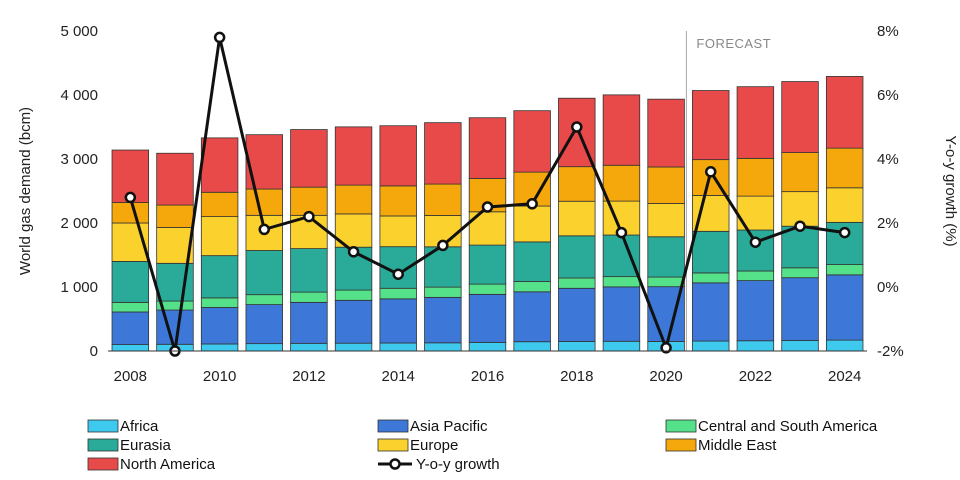  I want to click on bar-asia-pacific-2011, so click(264, 324).